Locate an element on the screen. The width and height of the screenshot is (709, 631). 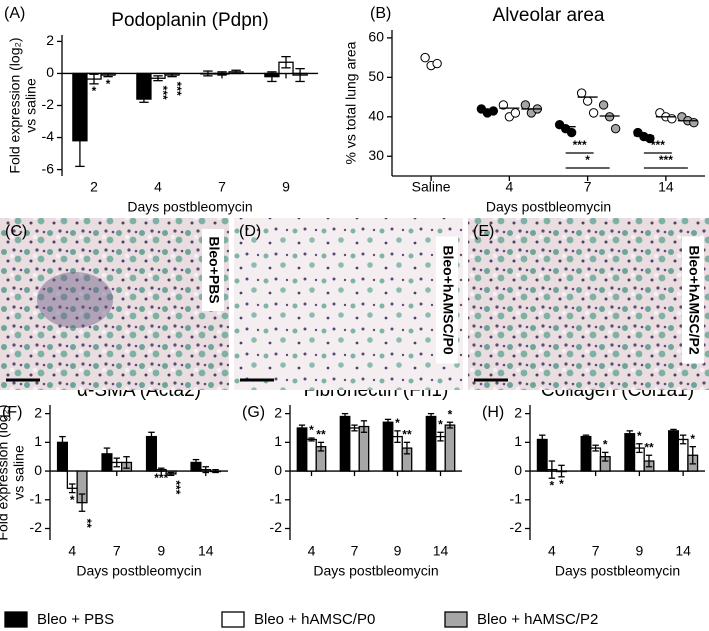
y-axis-label: % vs total lung area is located at coordinates (351, 102).